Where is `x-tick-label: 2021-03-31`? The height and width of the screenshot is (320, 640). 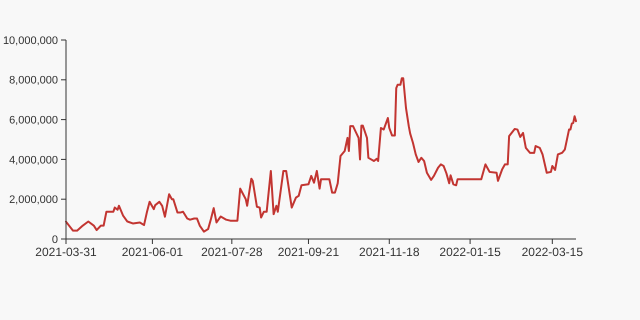 x-tick-label: 2021-03-31 is located at coordinates (66, 252).